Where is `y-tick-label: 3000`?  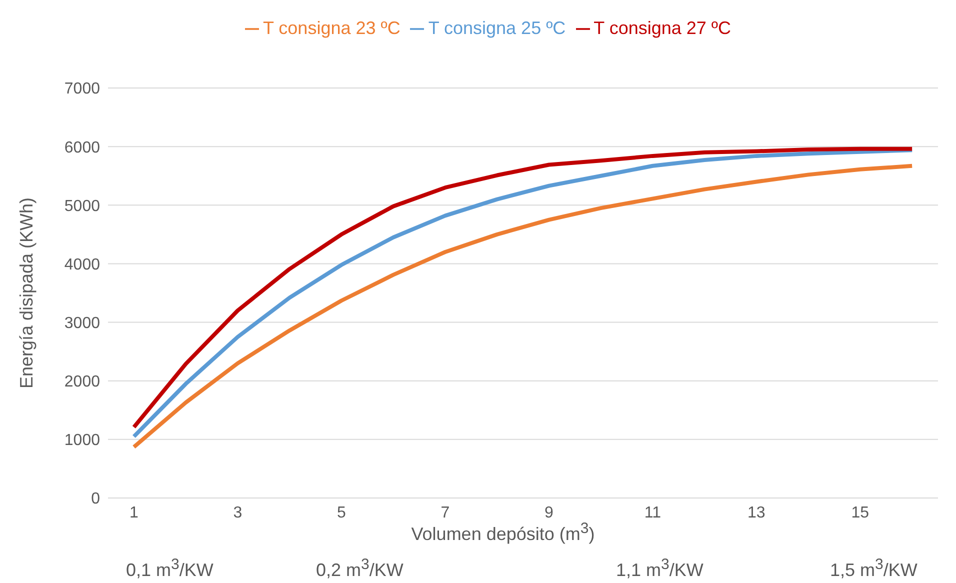
y-tick-label: 3000 is located at coordinates (82, 323).